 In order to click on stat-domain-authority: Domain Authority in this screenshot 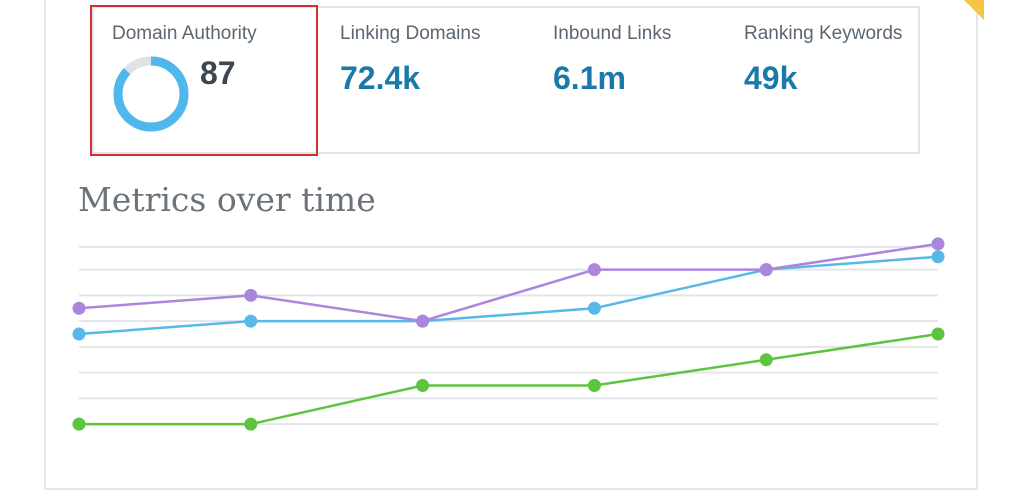, I will do `click(206, 80)`.